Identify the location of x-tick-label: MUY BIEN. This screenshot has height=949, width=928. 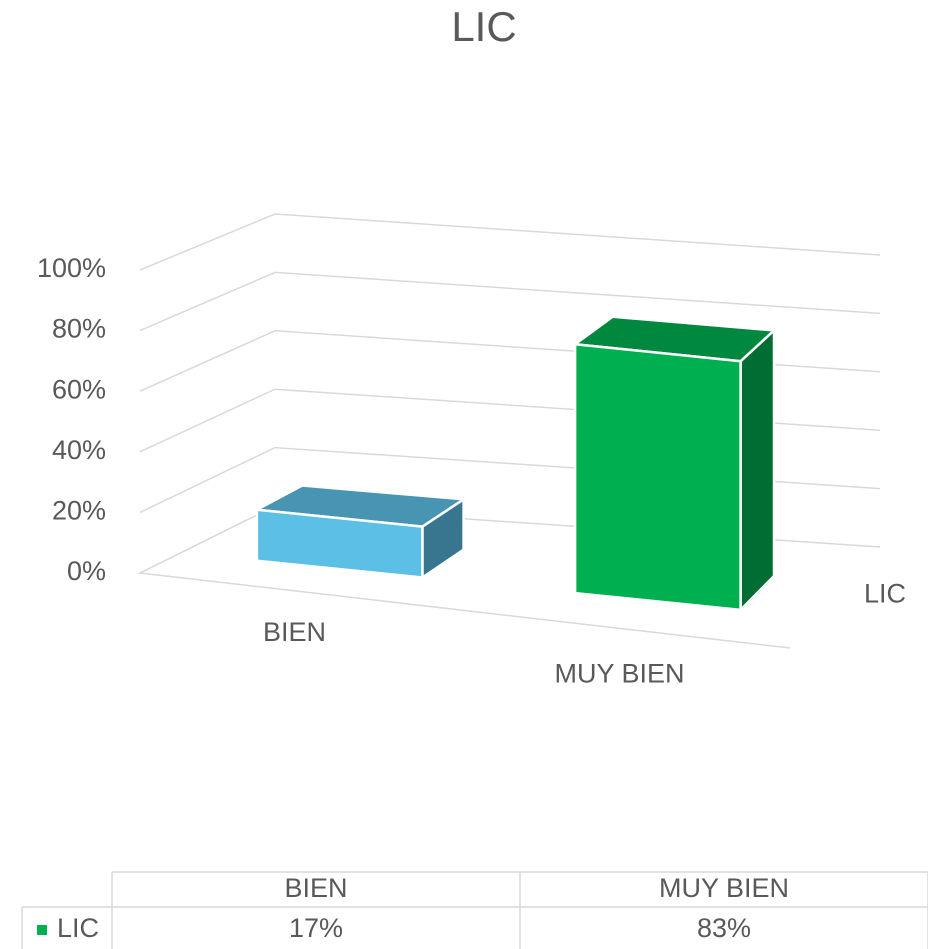
(619, 673).